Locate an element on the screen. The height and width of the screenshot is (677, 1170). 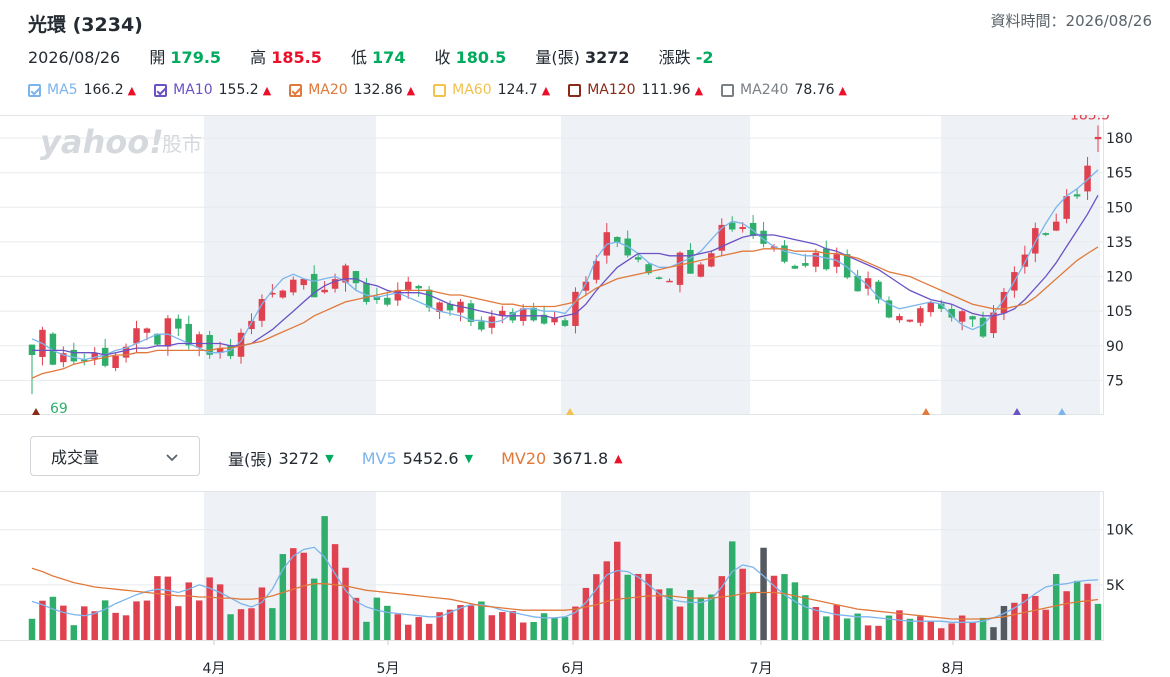
y-tick-label: 105 is located at coordinates (1119, 312).